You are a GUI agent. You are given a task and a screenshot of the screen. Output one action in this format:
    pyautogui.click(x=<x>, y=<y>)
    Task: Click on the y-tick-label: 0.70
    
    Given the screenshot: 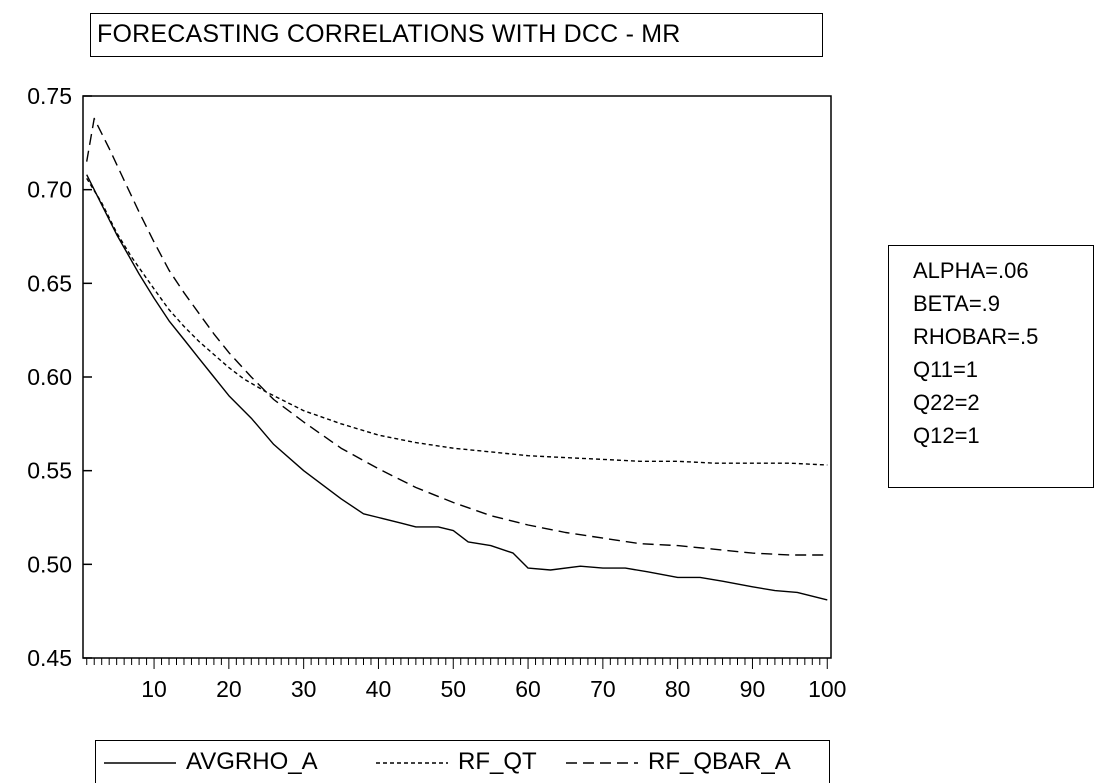 What is the action you would take?
    pyautogui.click(x=49, y=190)
    